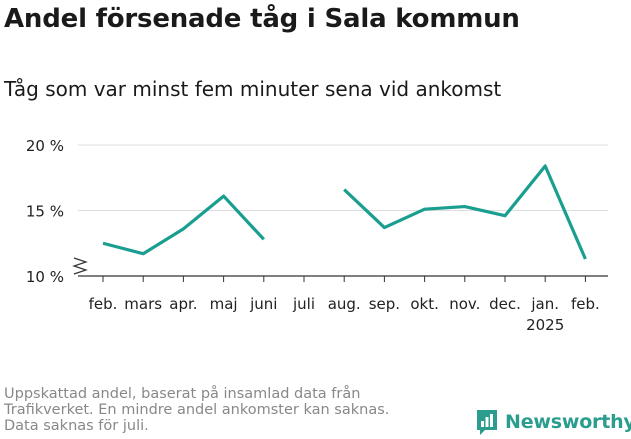 This screenshot has height=439, width=631. What do you see at coordinates (568, 422) in the screenshot?
I see `brand-name: Newsworthy` at bounding box center [568, 422].